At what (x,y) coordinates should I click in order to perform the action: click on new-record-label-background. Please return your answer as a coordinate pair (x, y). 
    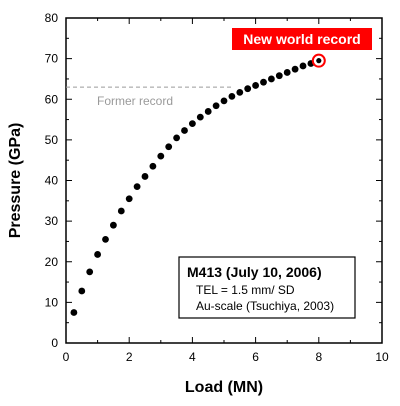
    Looking at the image, I should click on (302, 39).